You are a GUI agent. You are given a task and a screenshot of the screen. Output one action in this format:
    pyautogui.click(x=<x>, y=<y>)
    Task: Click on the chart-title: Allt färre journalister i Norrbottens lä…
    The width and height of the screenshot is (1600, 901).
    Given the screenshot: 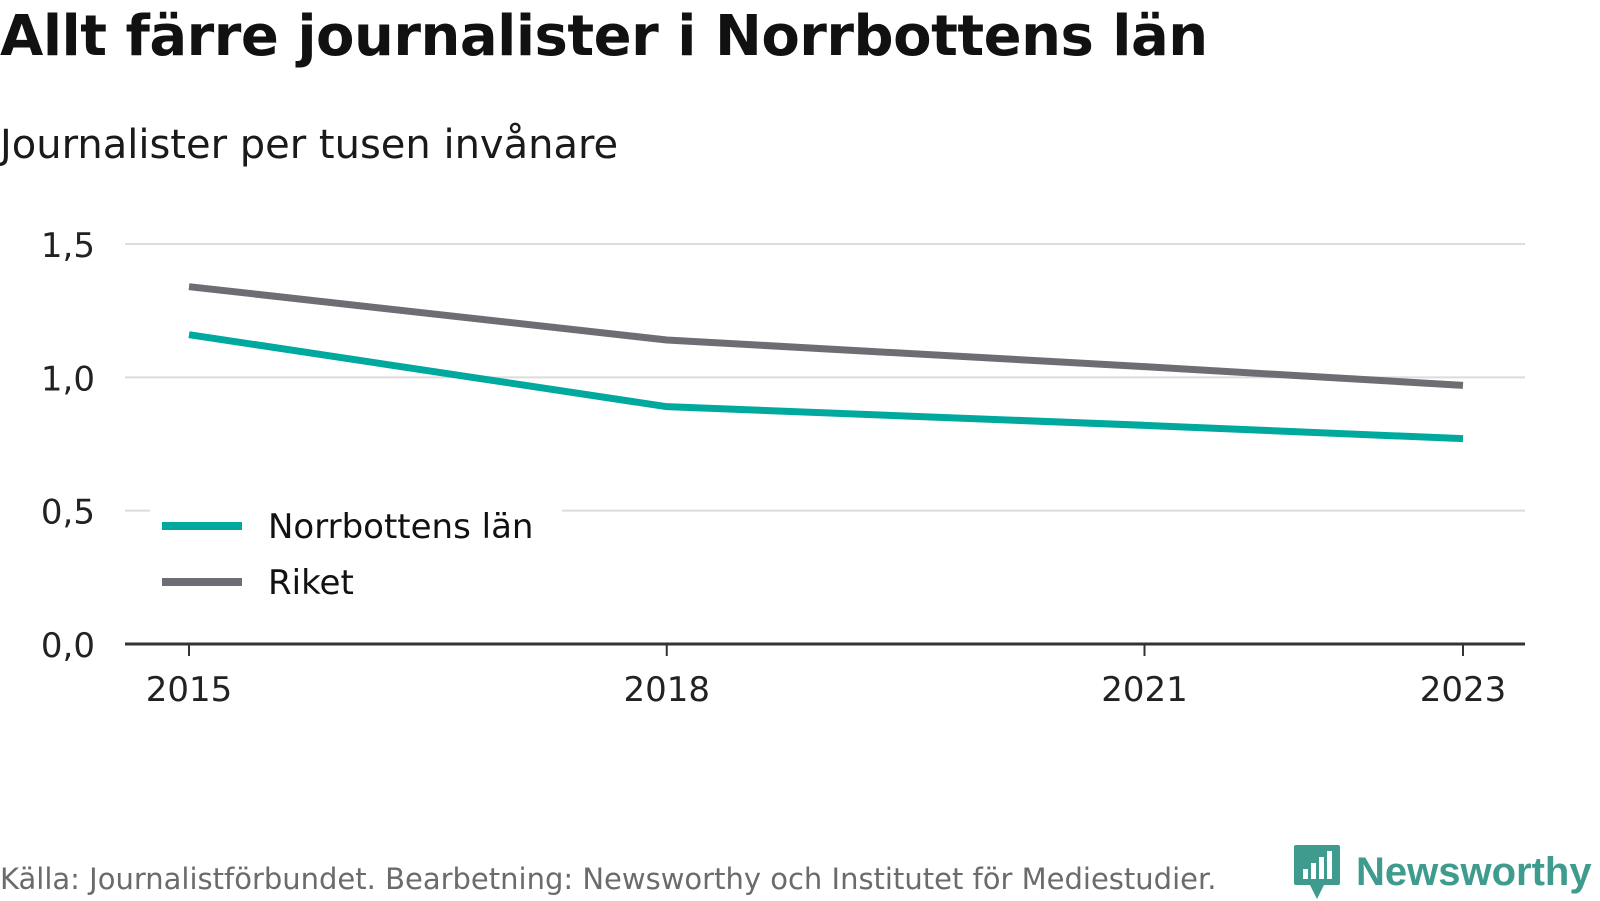 What is the action you would take?
    pyautogui.click(x=604, y=36)
    